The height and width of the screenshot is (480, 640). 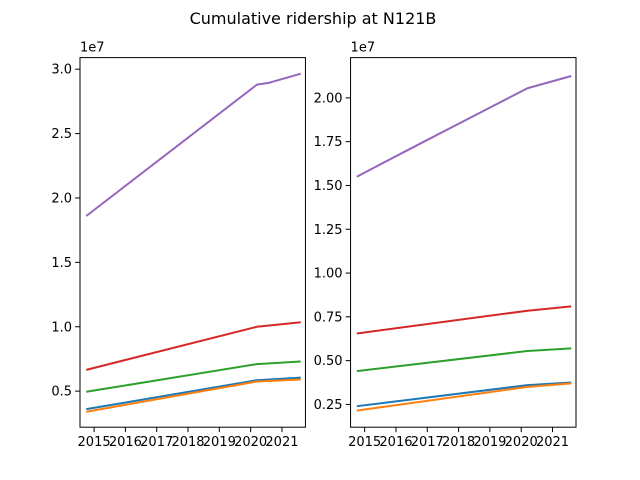 I want to click on y-tick-label: 0.25, so click(x=328, y=405).